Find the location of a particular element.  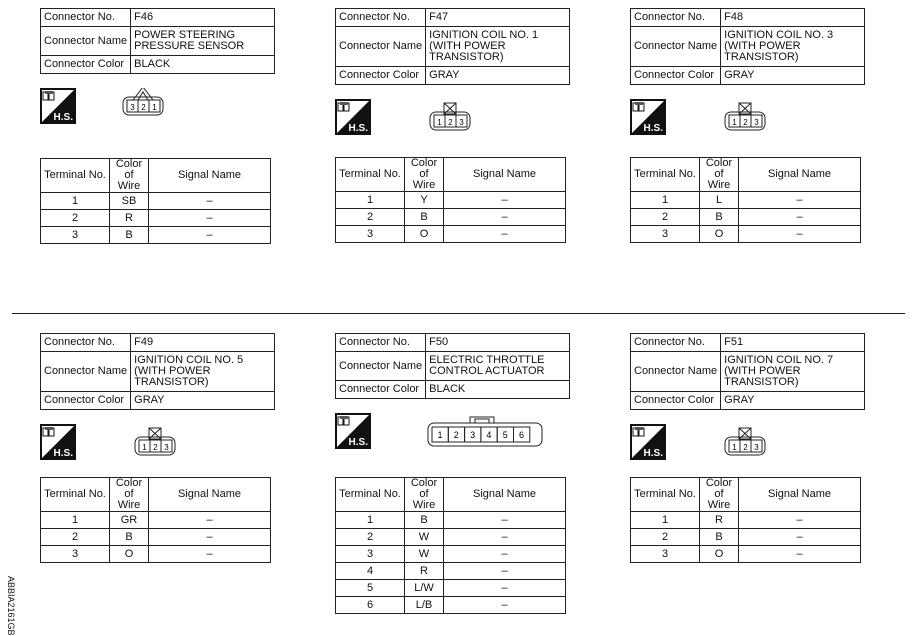

svg-text: H.S. is located at coordinates (359, 128).